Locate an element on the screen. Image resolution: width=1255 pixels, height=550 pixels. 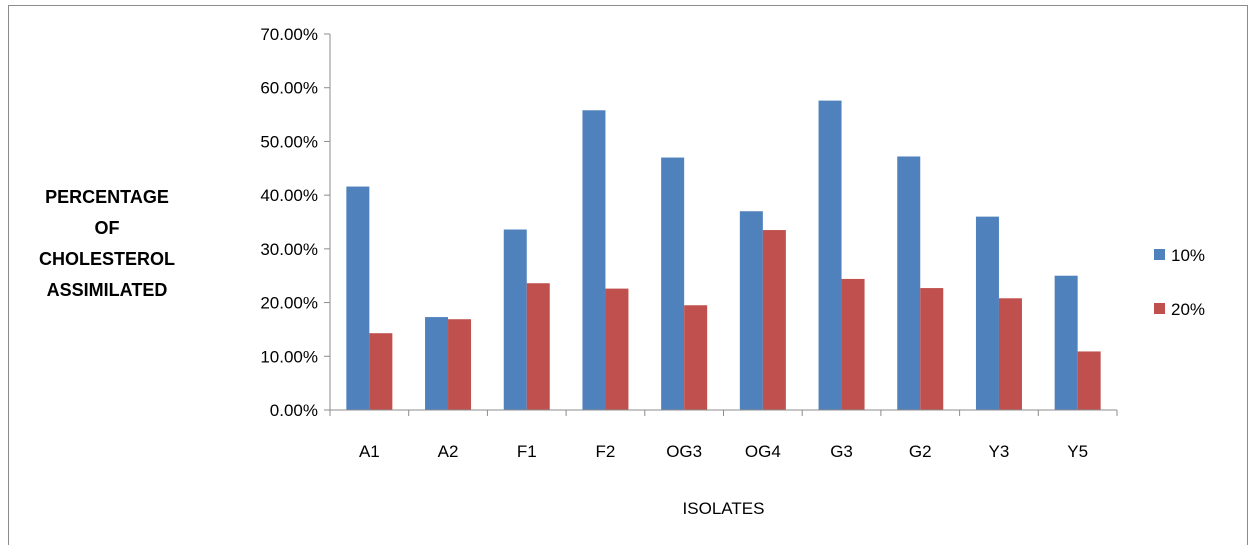
x-axis-title: ISOLATES is located at coordinates (724, 508).